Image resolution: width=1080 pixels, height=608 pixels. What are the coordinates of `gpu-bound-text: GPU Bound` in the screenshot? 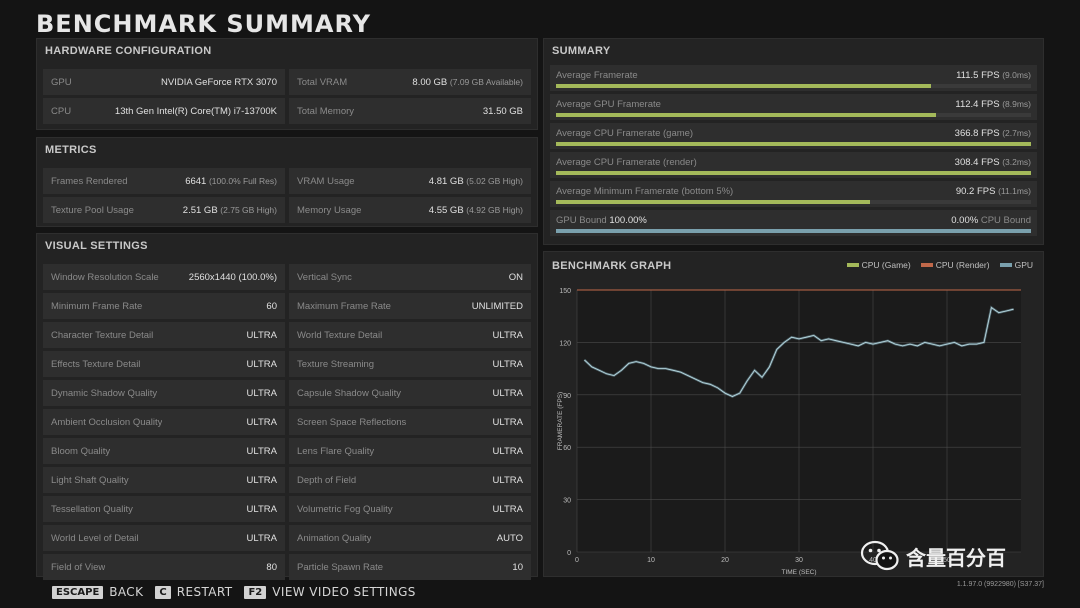 It's located at (581, 220).